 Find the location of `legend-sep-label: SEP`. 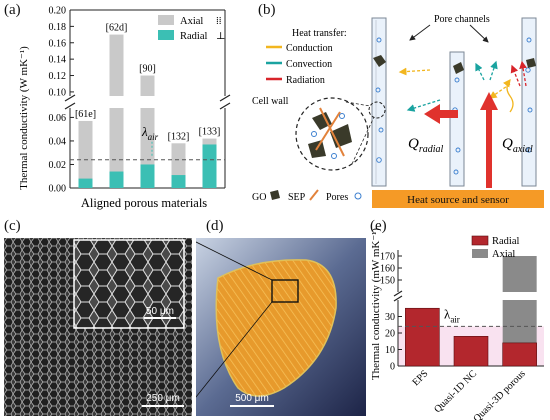

legend-sep-label: SEP is located at coordinates (297, 197).